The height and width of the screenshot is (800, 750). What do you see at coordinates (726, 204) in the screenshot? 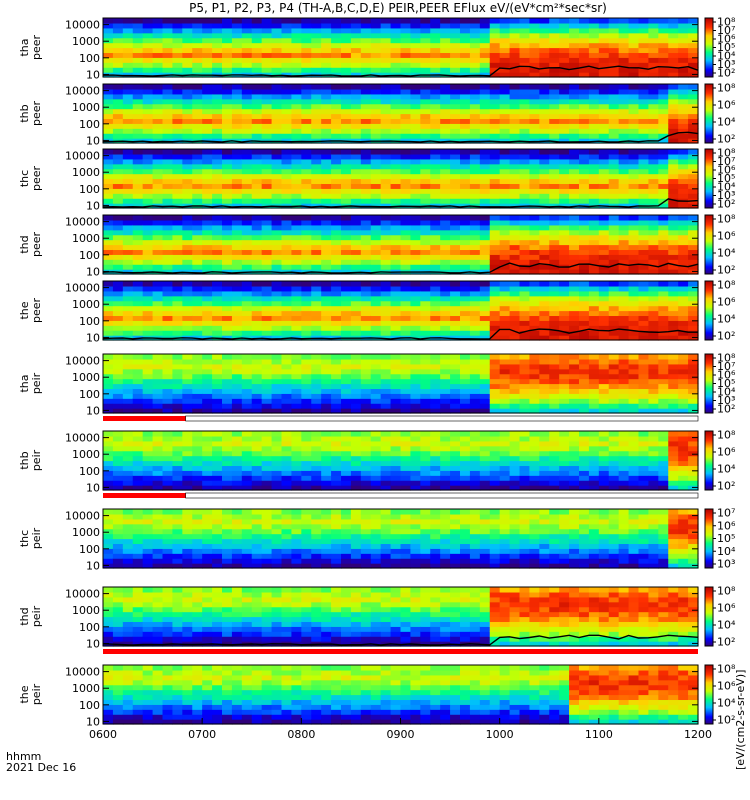
I see `colorbar-tick-label: 10²` at bounding box center [726, 204].